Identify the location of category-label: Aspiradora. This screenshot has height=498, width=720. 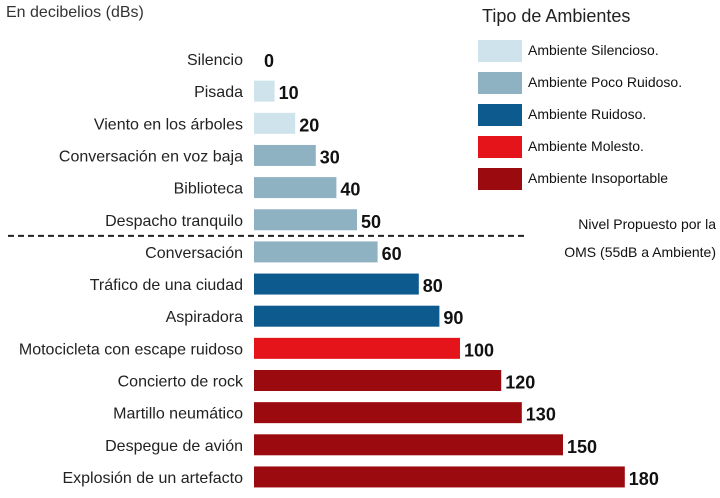
(204, 317).